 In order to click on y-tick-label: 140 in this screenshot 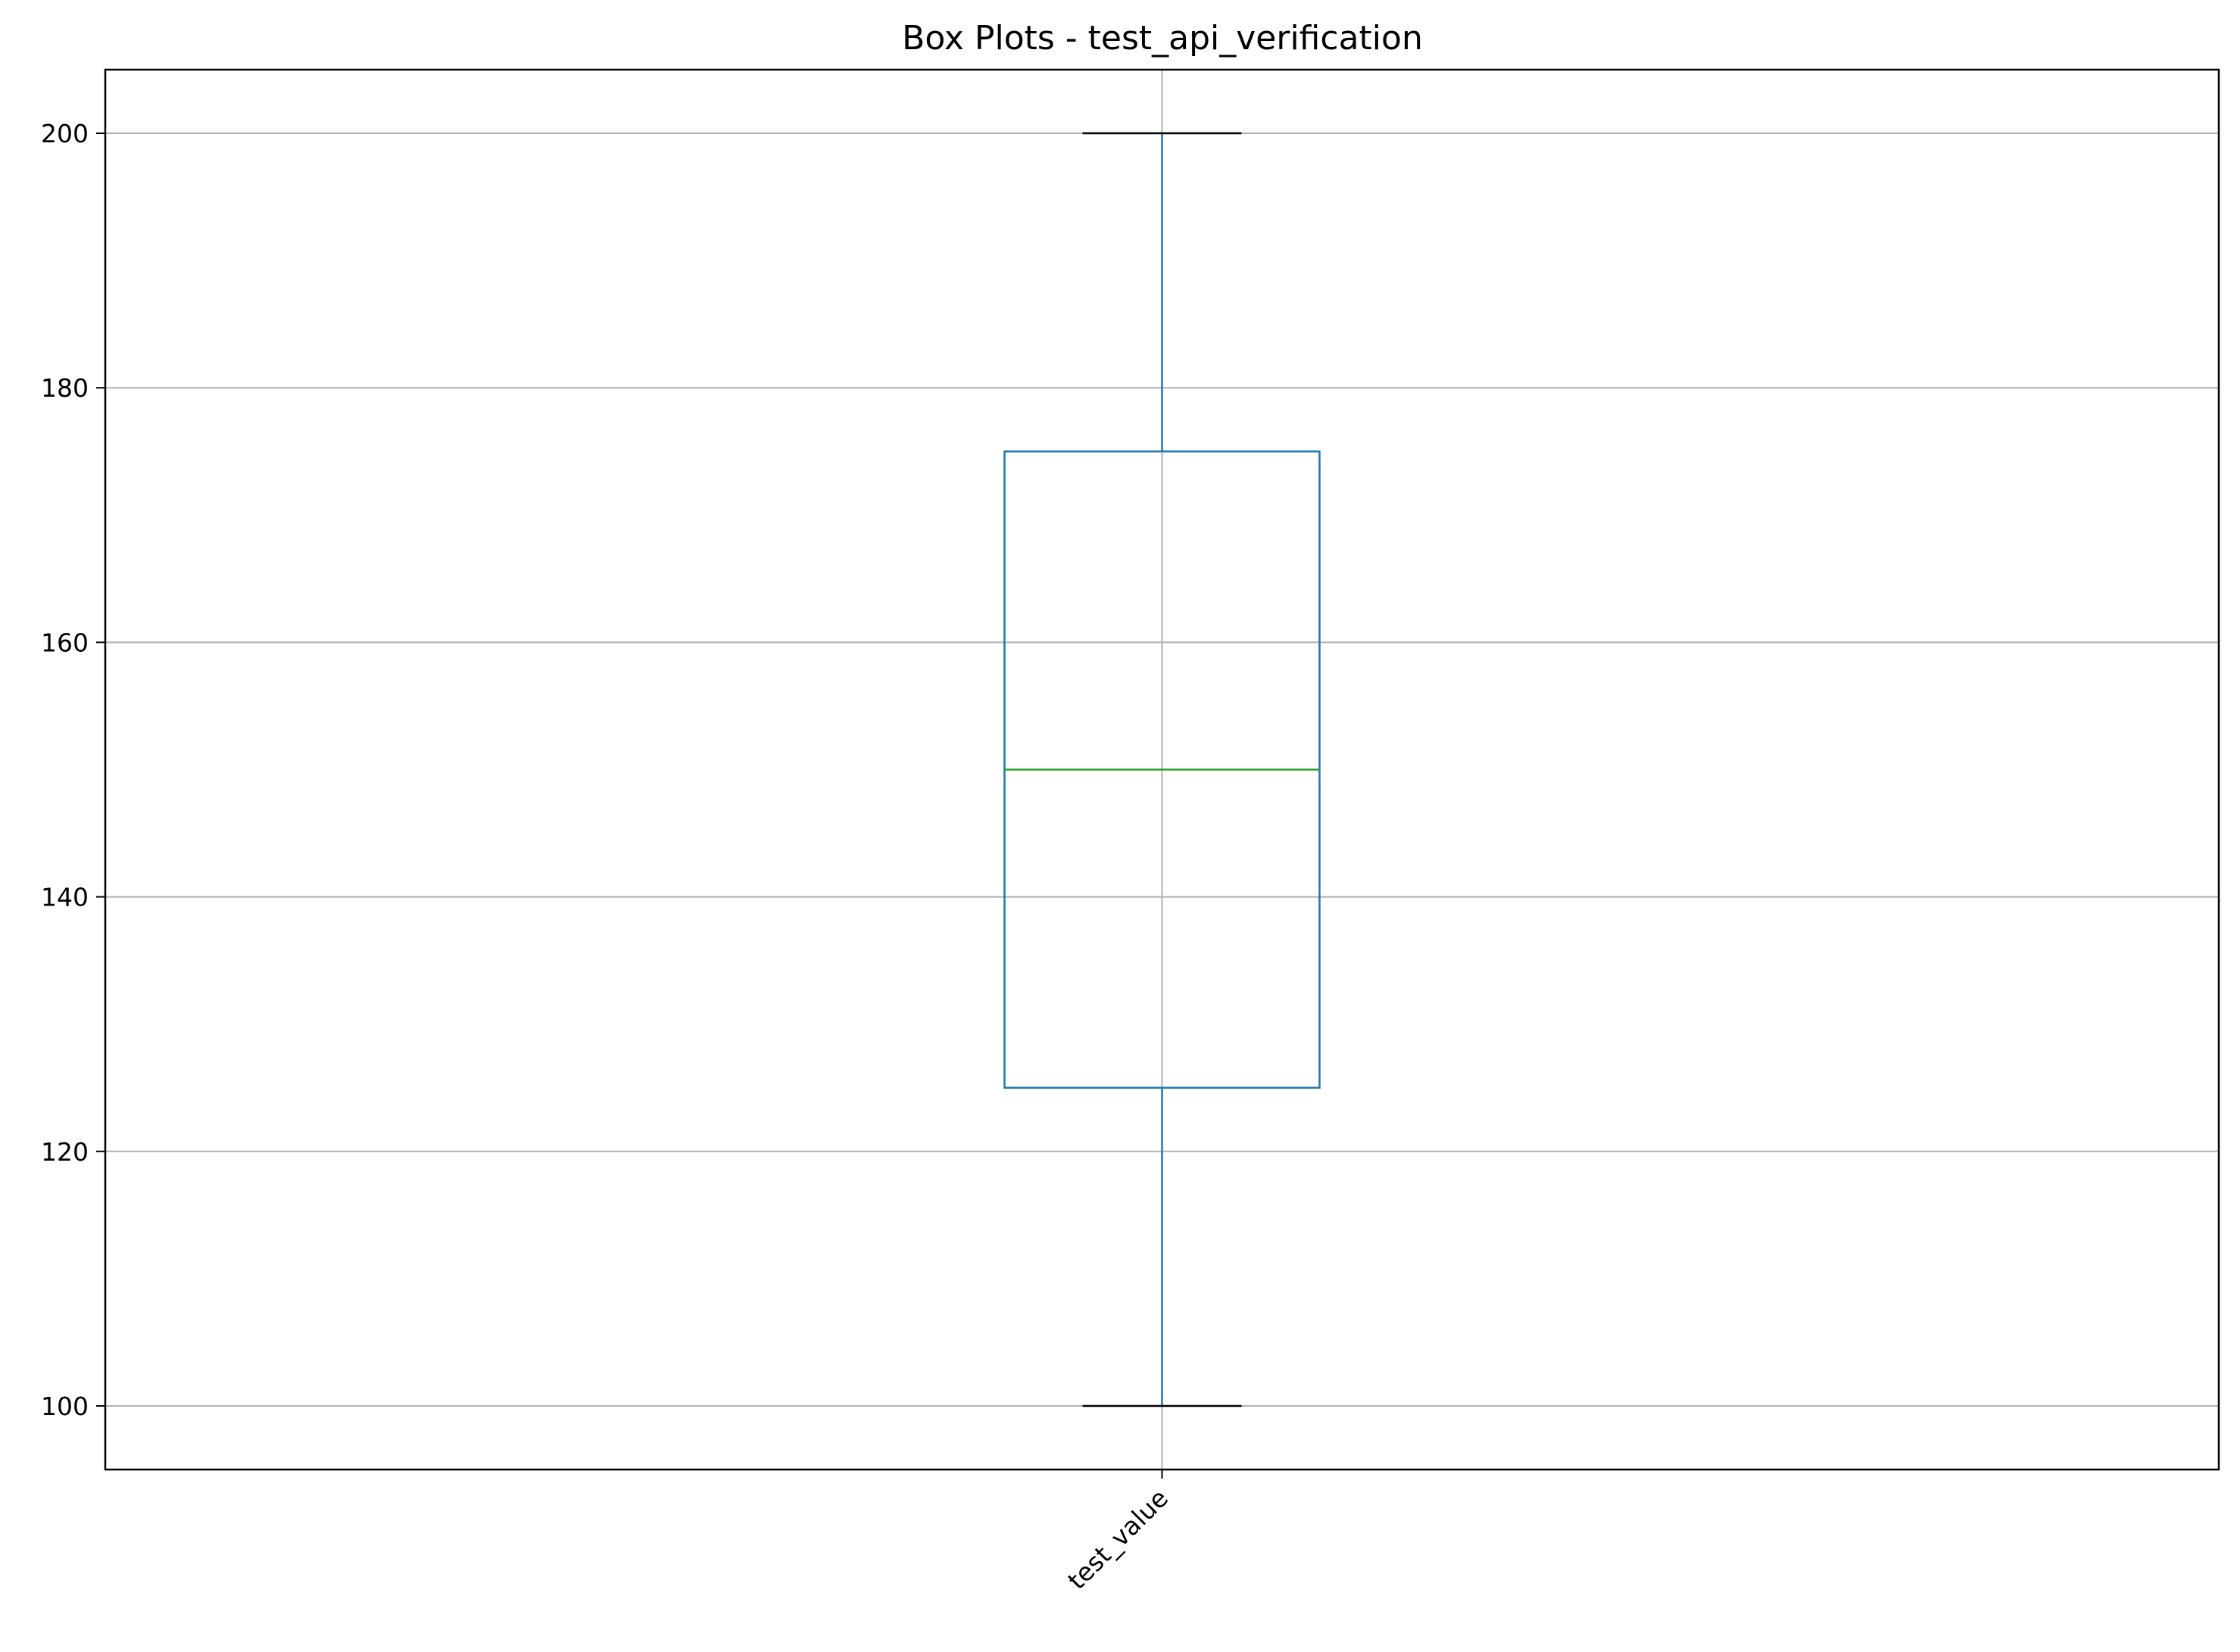, I will do `click(65, 898)`.